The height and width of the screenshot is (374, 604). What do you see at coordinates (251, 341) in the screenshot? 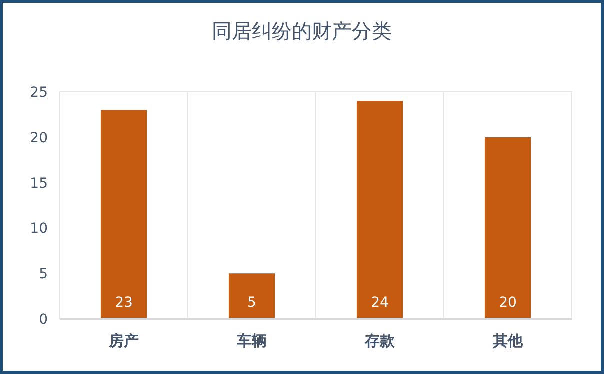
I see `x-tick-label: 车辆` at bounding box center [251, 341].